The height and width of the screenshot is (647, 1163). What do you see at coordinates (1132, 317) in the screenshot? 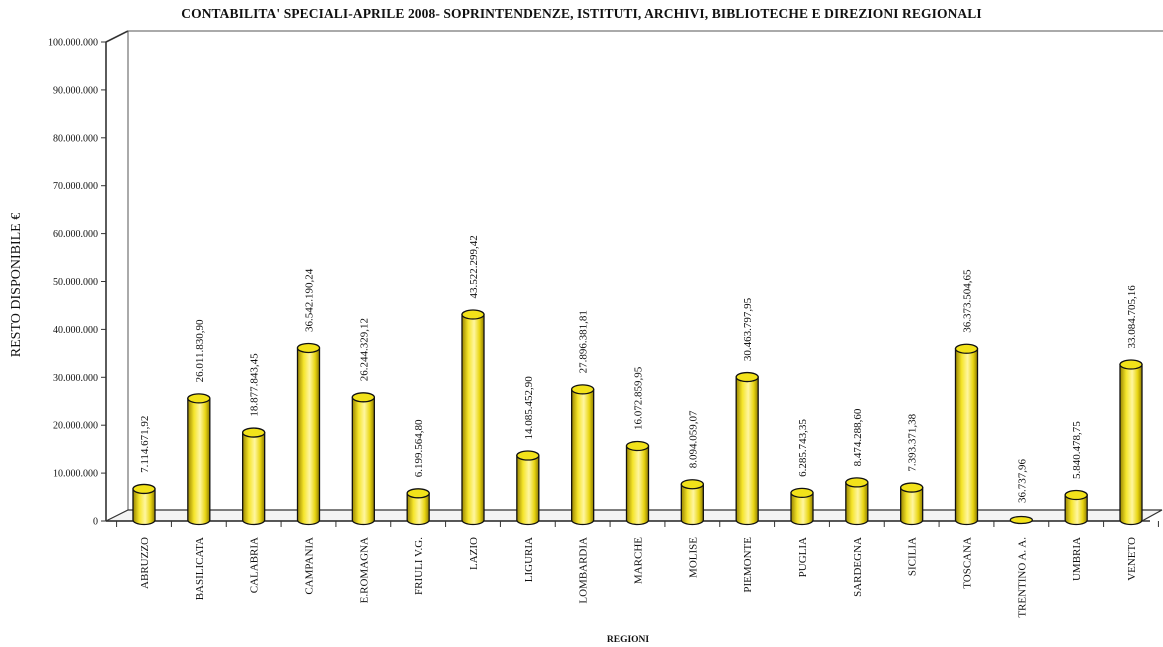
I see `data-label: 33.084.705,16` at bounding box center [1132, 317].